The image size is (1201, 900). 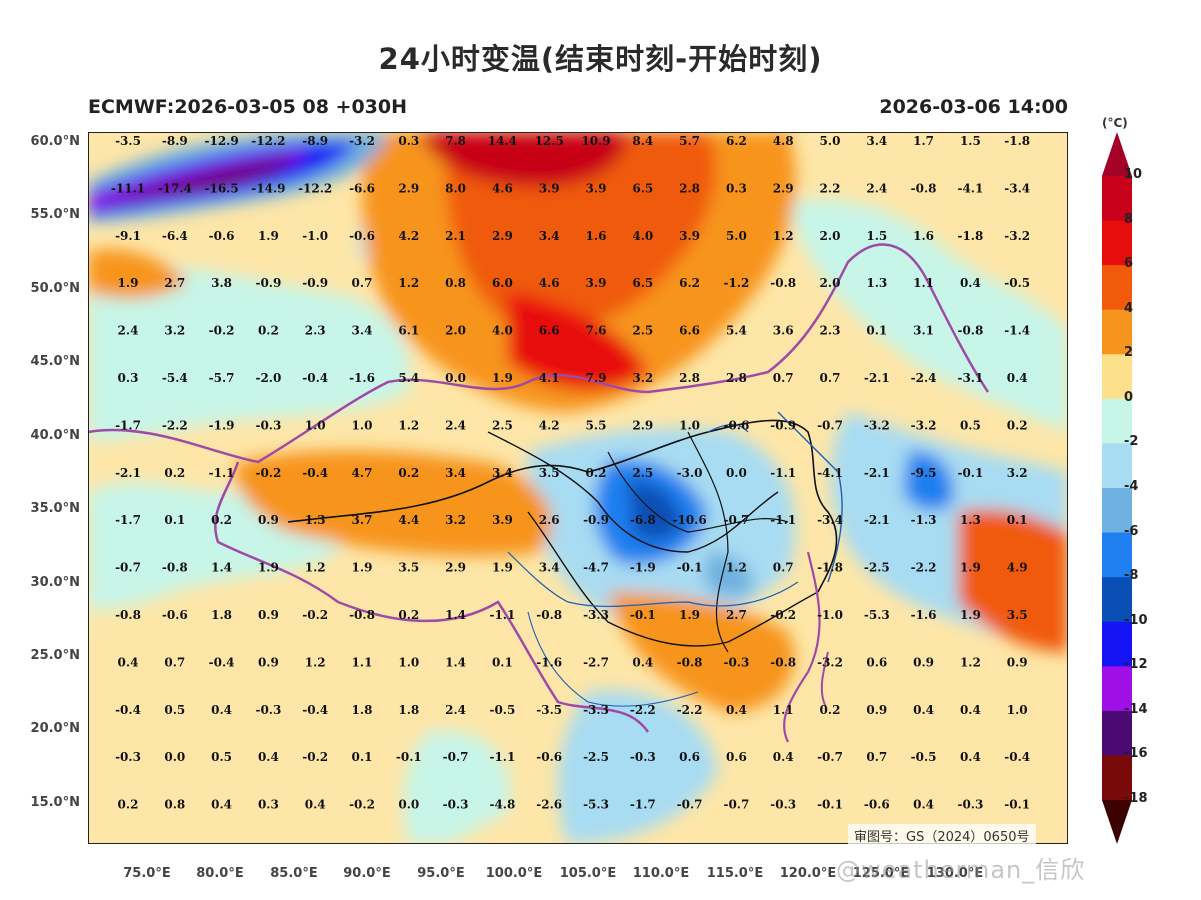 What do you see at coordinates (1131, 442) in the screenshot?
I see `colorbar-level-label: -2` at bounding box center [1131, 442].